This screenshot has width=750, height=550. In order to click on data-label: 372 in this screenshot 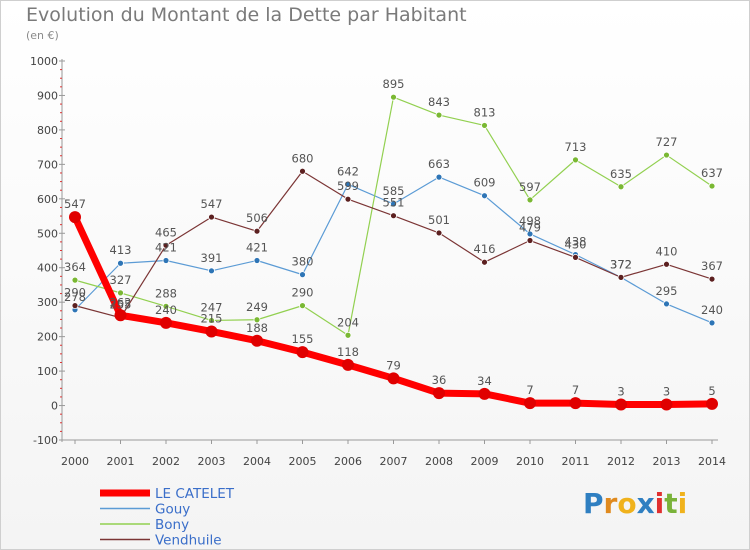, I will do `click(621, 264)`.